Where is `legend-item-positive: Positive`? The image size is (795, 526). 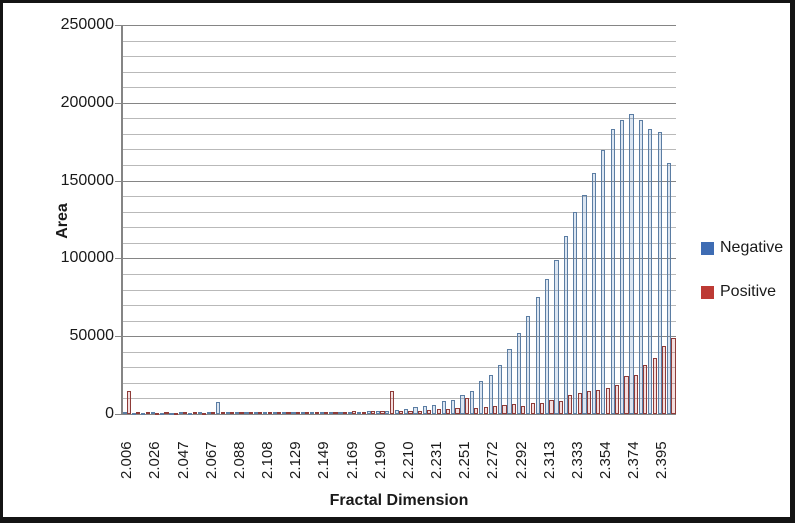 legend-item-positive: Positive is located at coordinates (742, 292).